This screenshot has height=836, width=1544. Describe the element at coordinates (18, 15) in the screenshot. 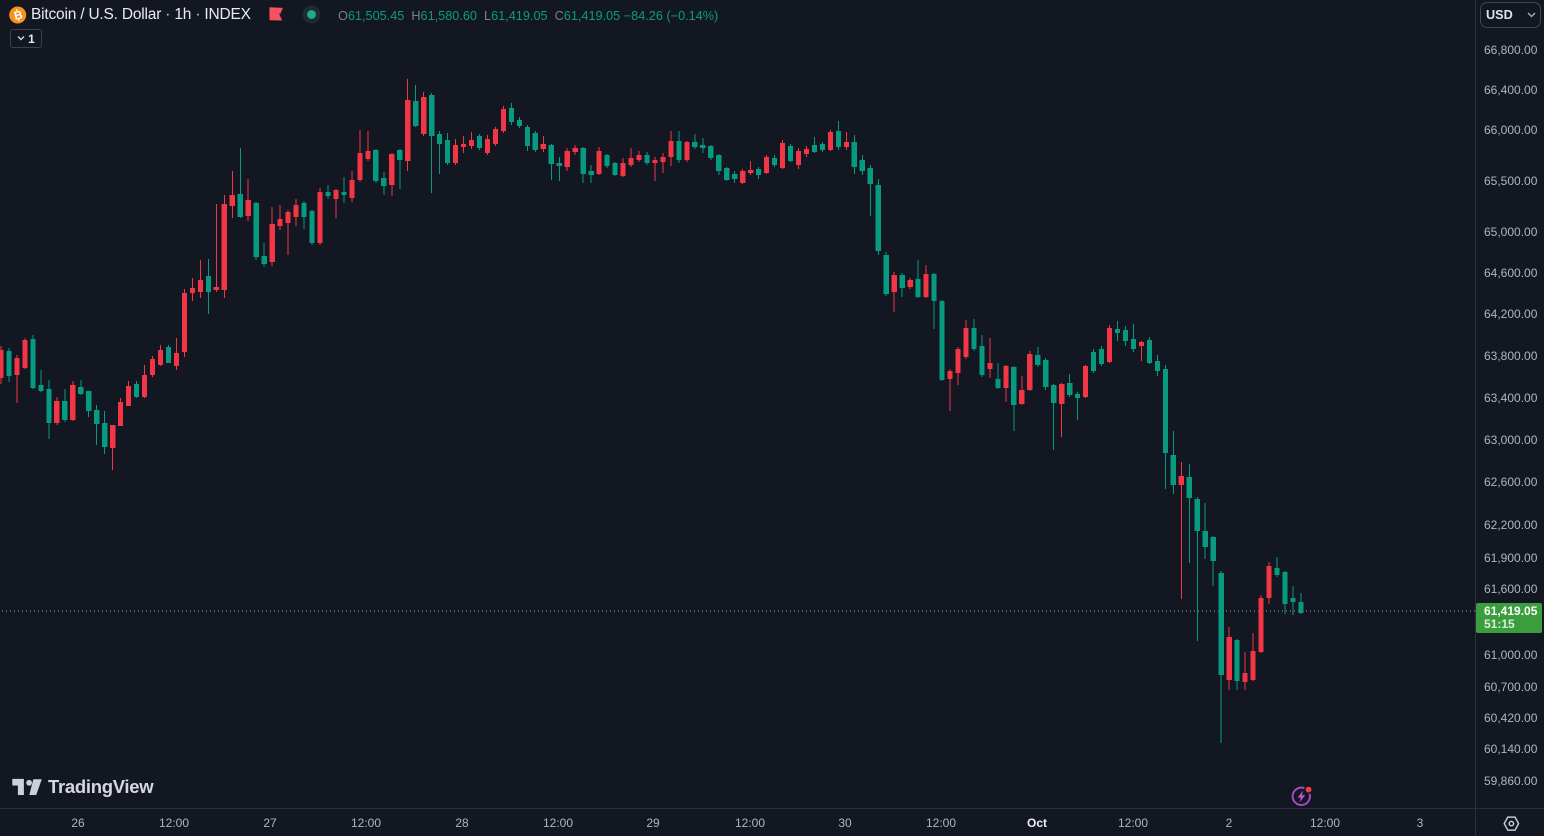

I see `svg-text: B` at that location.